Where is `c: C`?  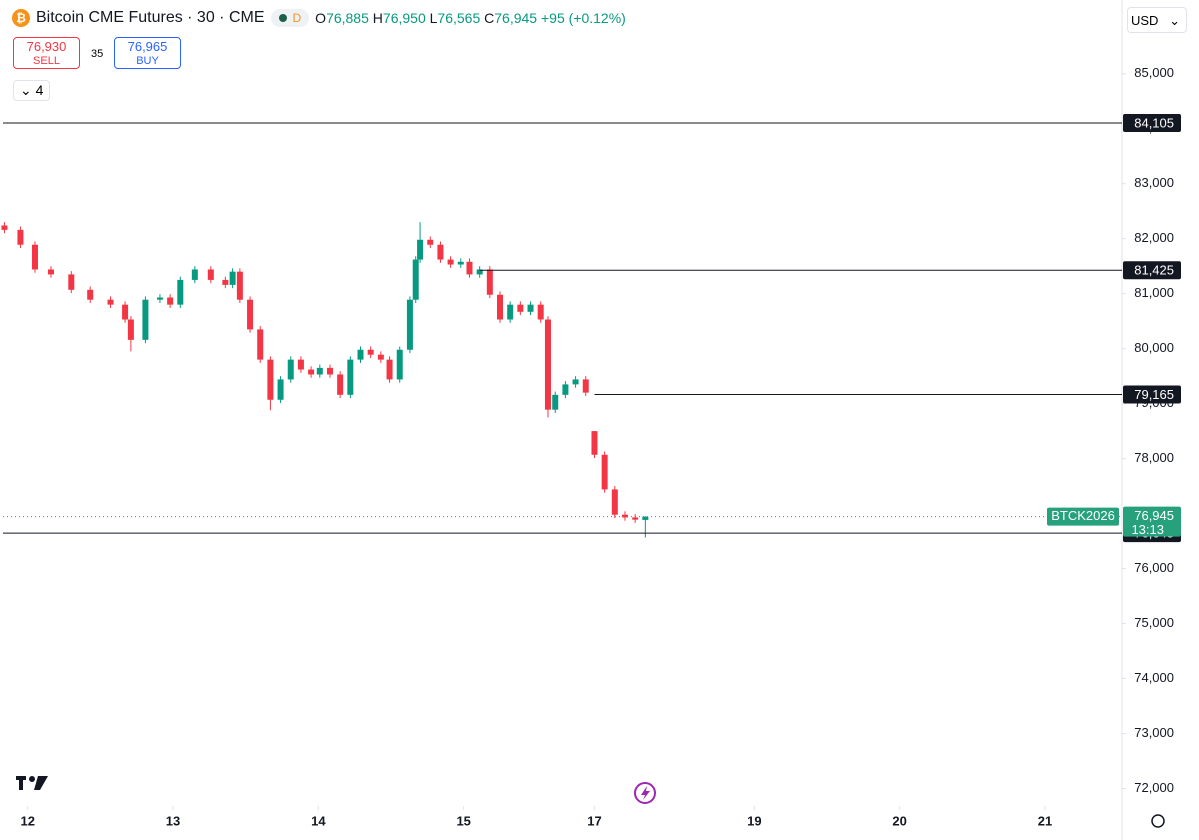
c: C is located at coordinates (489, 18).